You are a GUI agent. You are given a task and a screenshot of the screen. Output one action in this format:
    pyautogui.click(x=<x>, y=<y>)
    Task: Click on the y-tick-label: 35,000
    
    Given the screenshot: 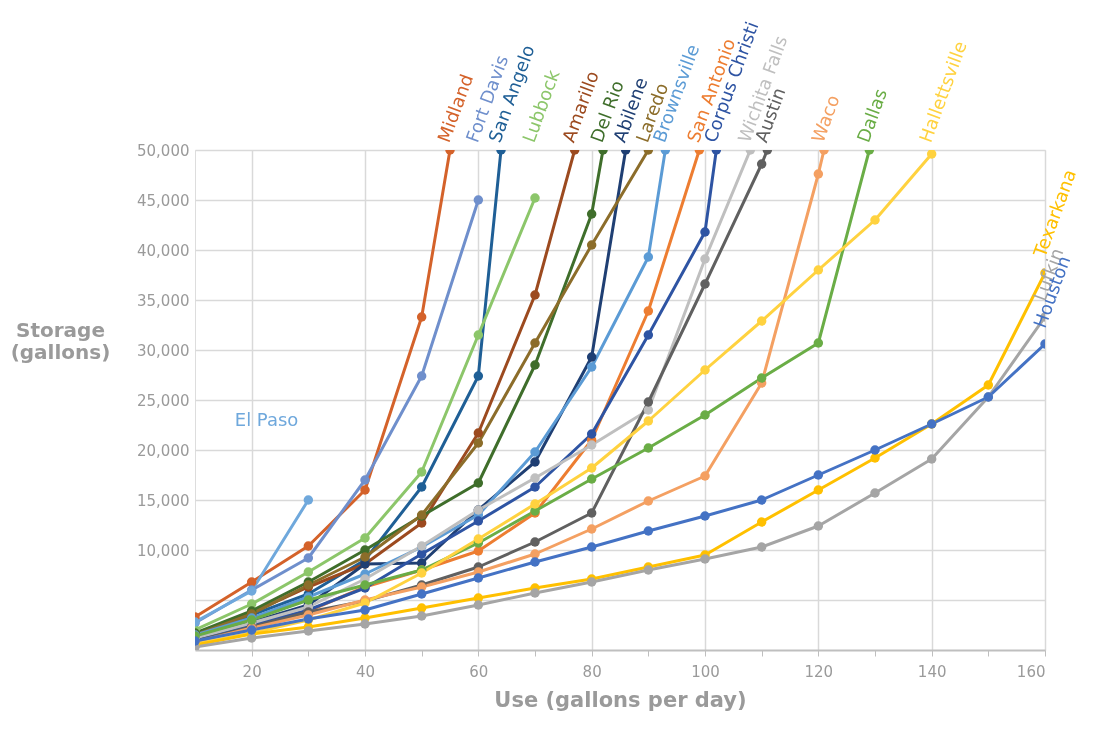 What is the action you would take?
    pyautogui.click(x=163, y=300)
    